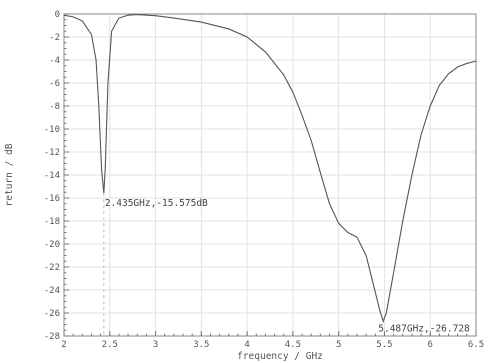 The width and height of the screenshot is (493, 363). Describe the element at coordinates (155, 345) in the screenshot. I see `x-tick-label: 3` at that location.